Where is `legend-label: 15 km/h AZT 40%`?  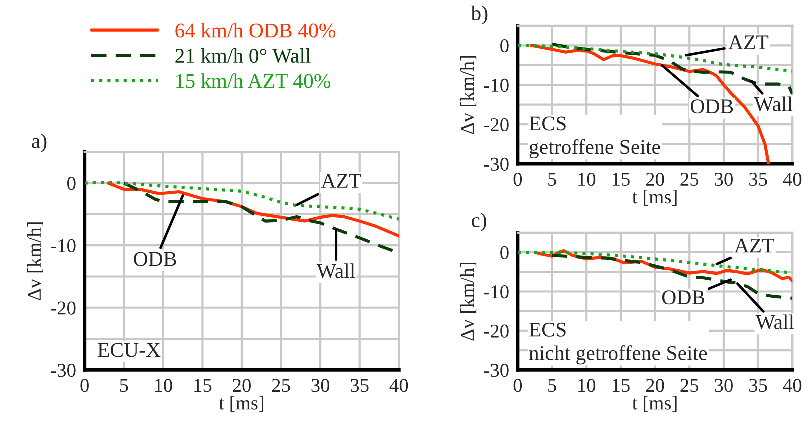
legend-label: 15 km/h AZT 40% is located at coordinates (253, 81).